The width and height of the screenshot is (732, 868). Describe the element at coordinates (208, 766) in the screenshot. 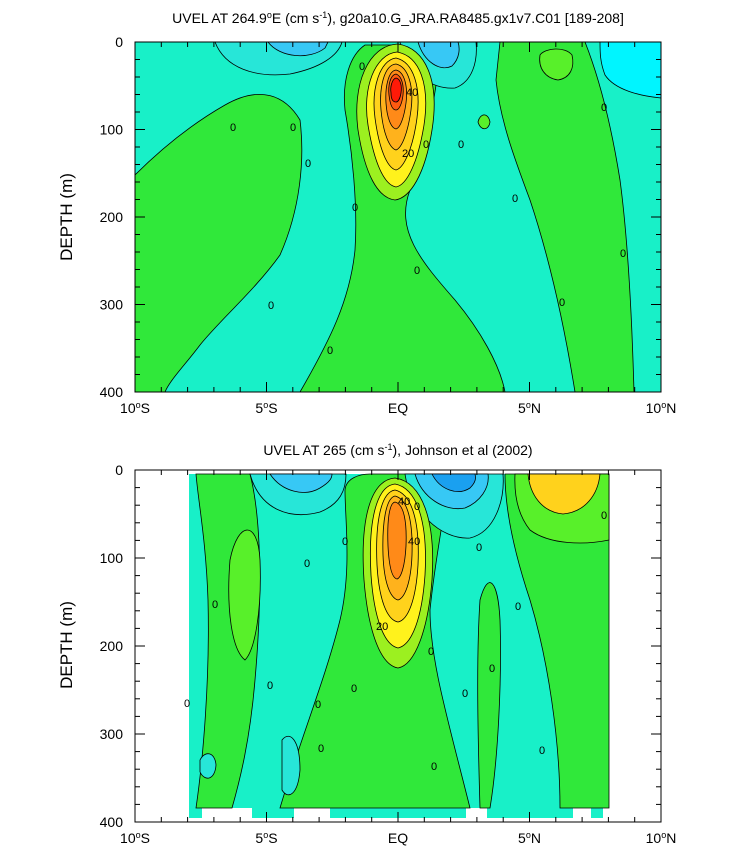

I see `p2-cyan-bottom-left` at that location.